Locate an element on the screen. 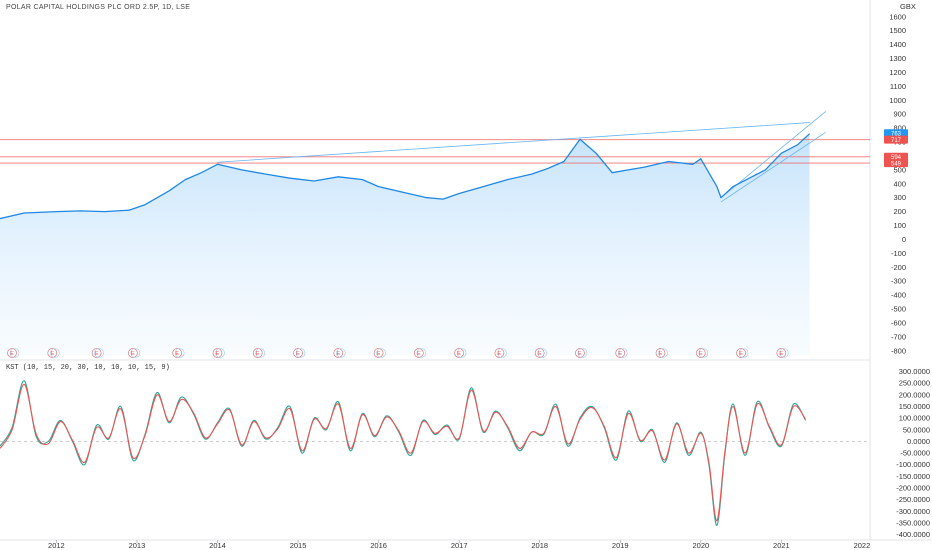  x-tick-label: 2021 is located at coordinates (781, 545).